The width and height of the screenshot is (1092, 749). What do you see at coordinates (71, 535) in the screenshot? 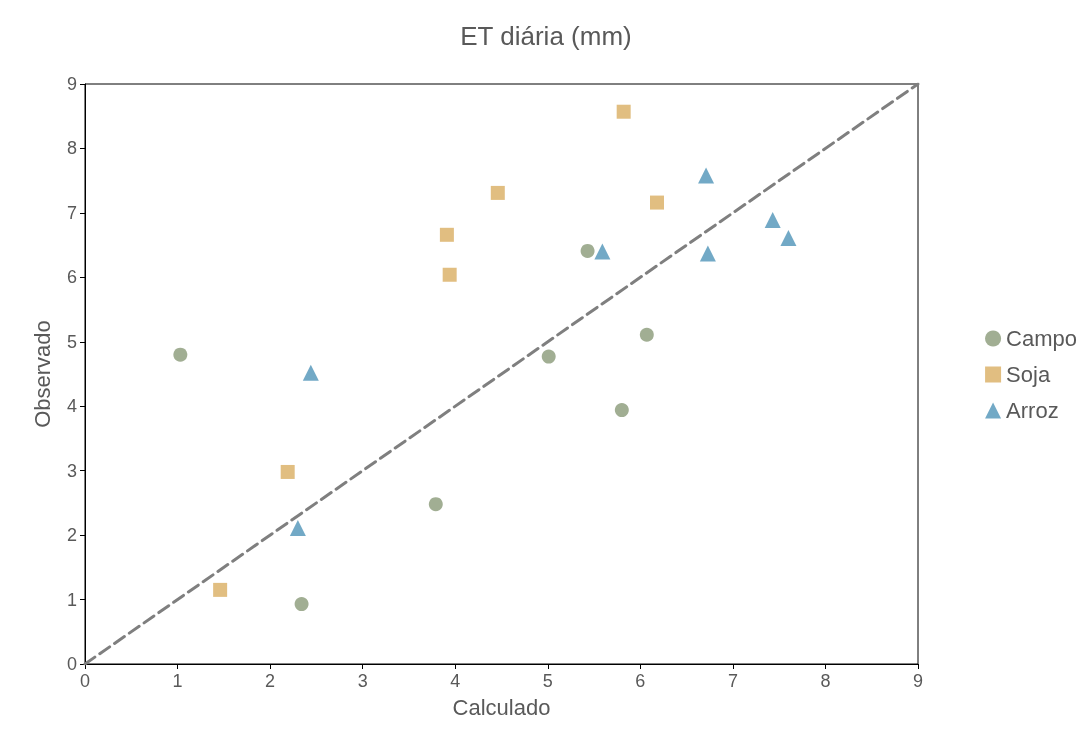
I see `y-tick-label: 2` at bounding box center [71, 535].